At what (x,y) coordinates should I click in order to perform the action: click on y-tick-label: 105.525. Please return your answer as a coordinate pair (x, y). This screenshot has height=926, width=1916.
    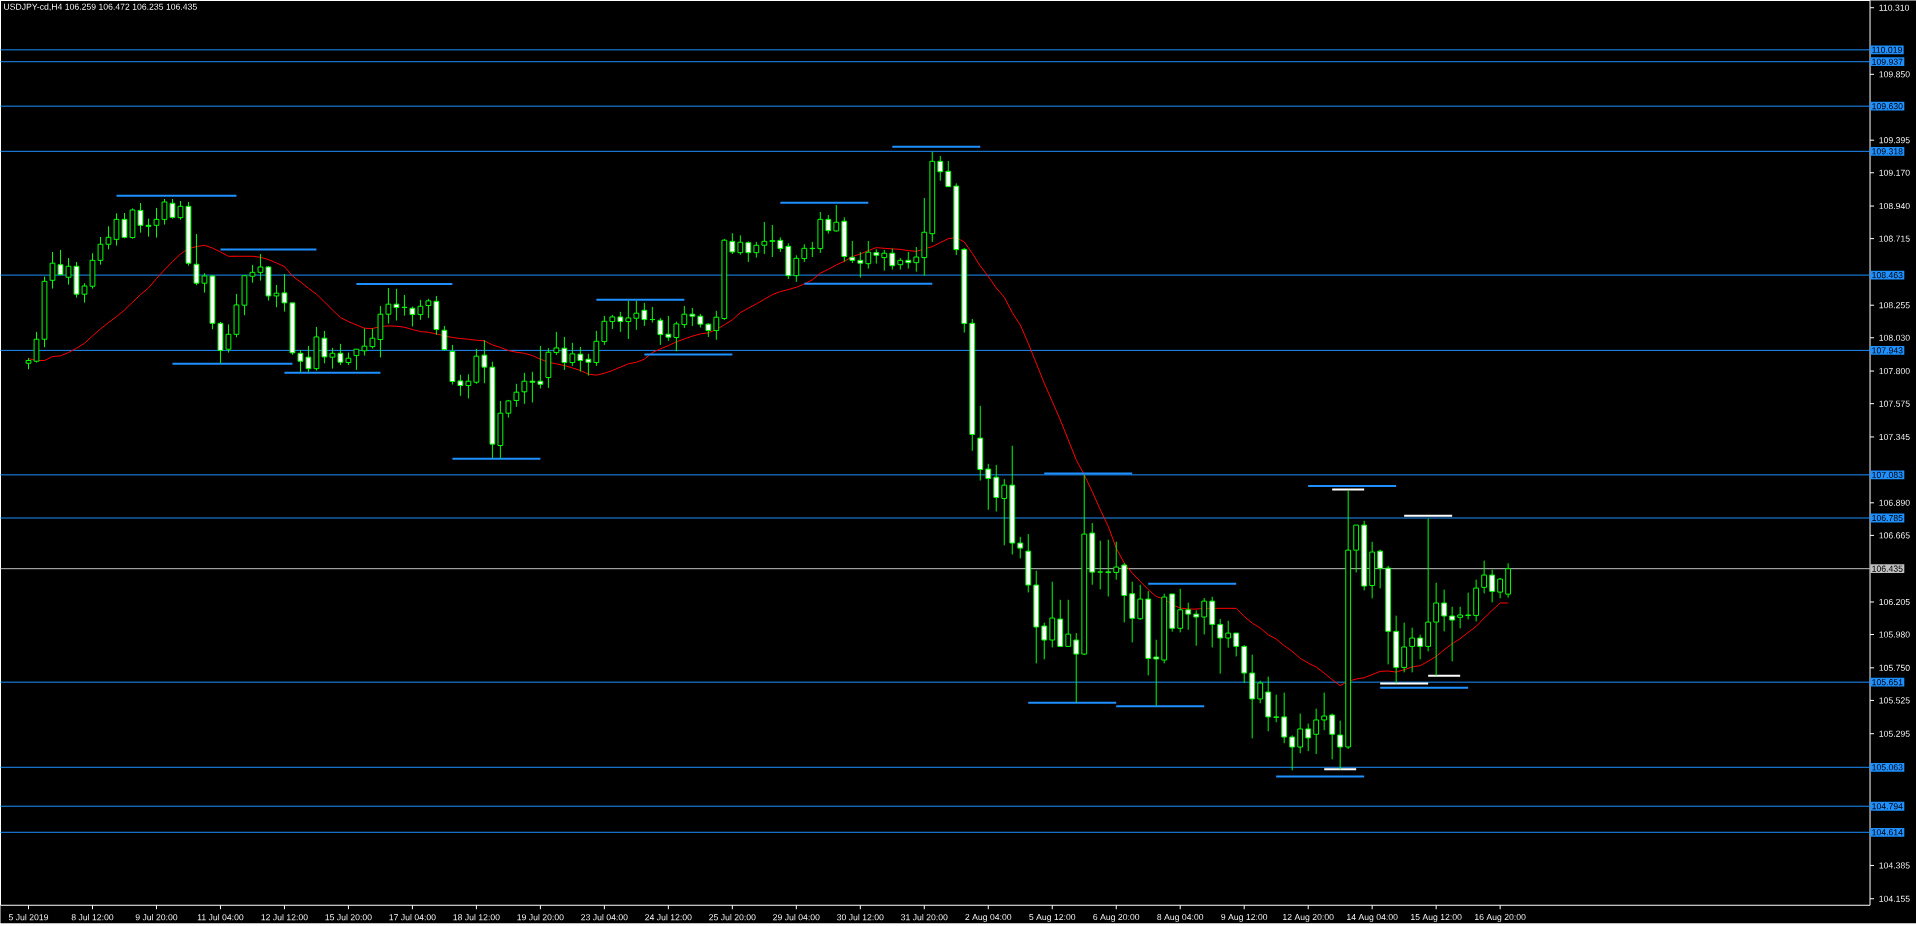
    Looking at the image, I should click on (1894, 700).